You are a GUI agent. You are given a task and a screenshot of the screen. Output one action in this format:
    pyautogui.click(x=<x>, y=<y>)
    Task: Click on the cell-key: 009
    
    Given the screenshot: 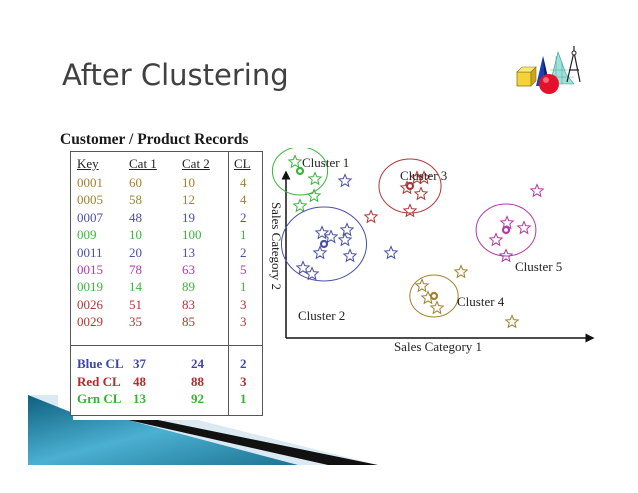 What is the action you would take?
    pyautogui.click(x=87, y=235)
    